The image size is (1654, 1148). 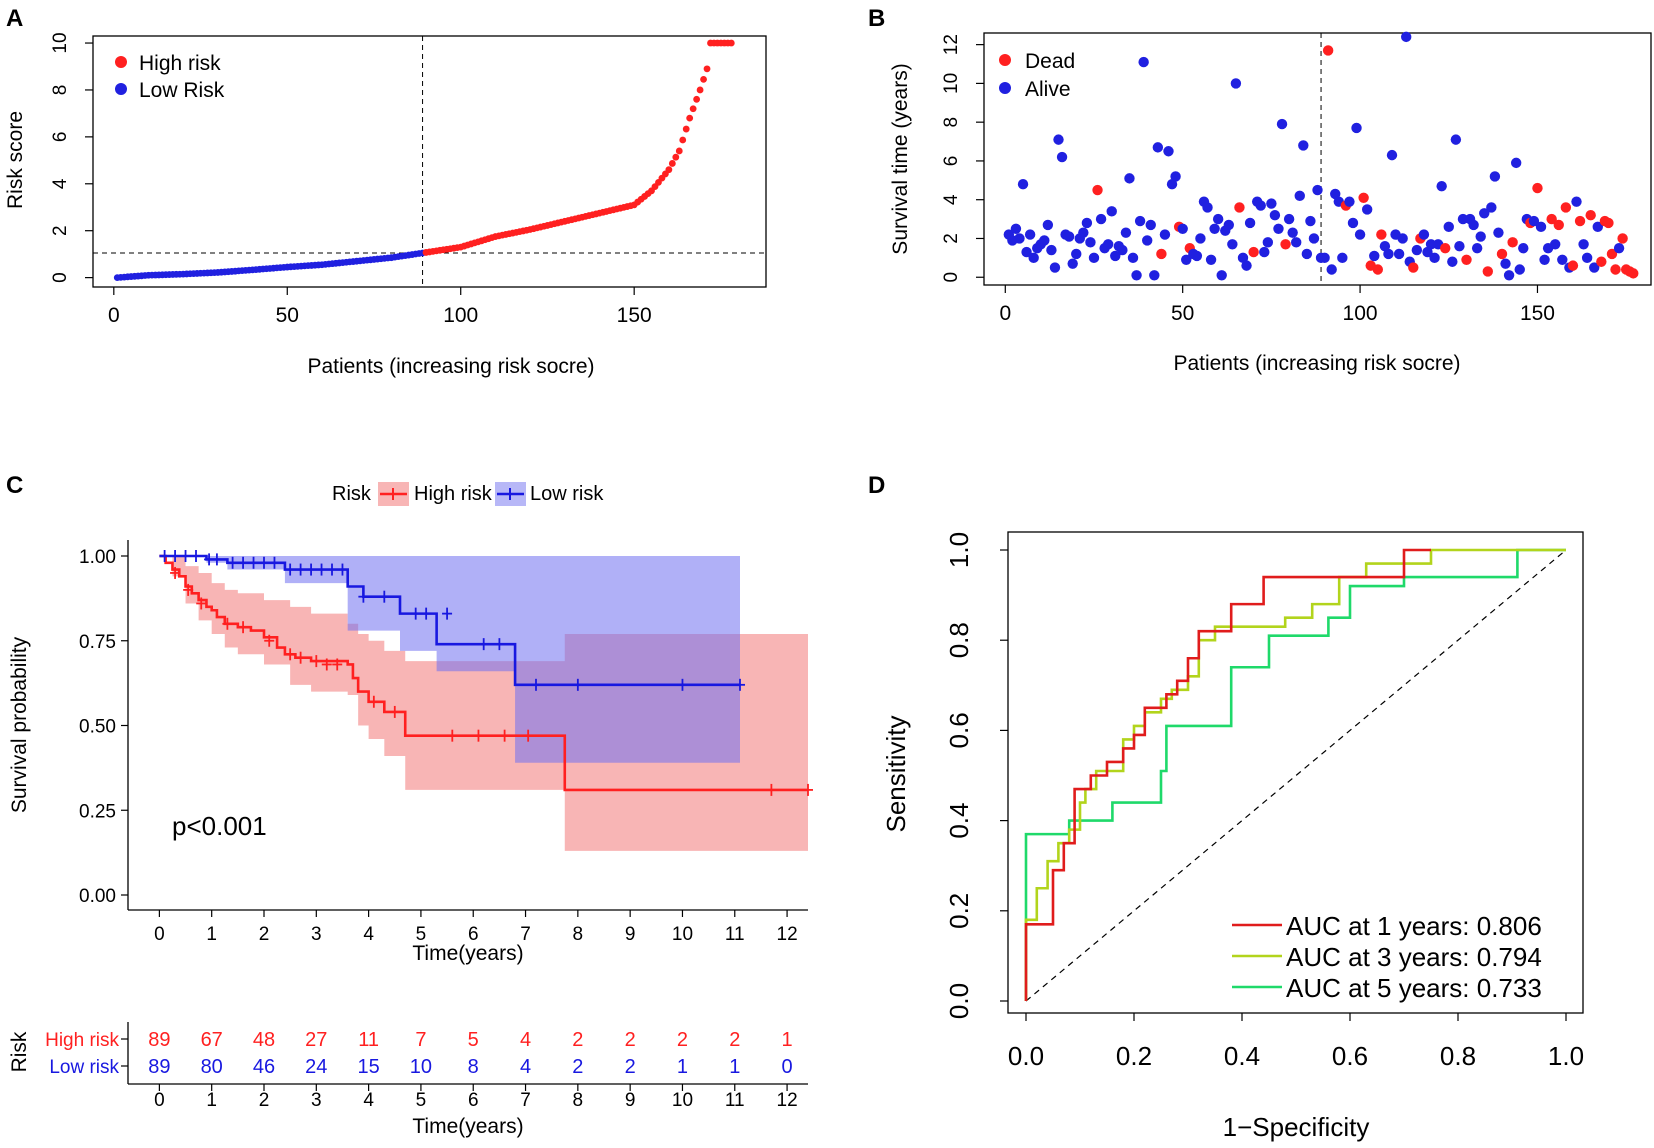 I want to click on risk-table-title: Risk, so click(x=19, y=1051).